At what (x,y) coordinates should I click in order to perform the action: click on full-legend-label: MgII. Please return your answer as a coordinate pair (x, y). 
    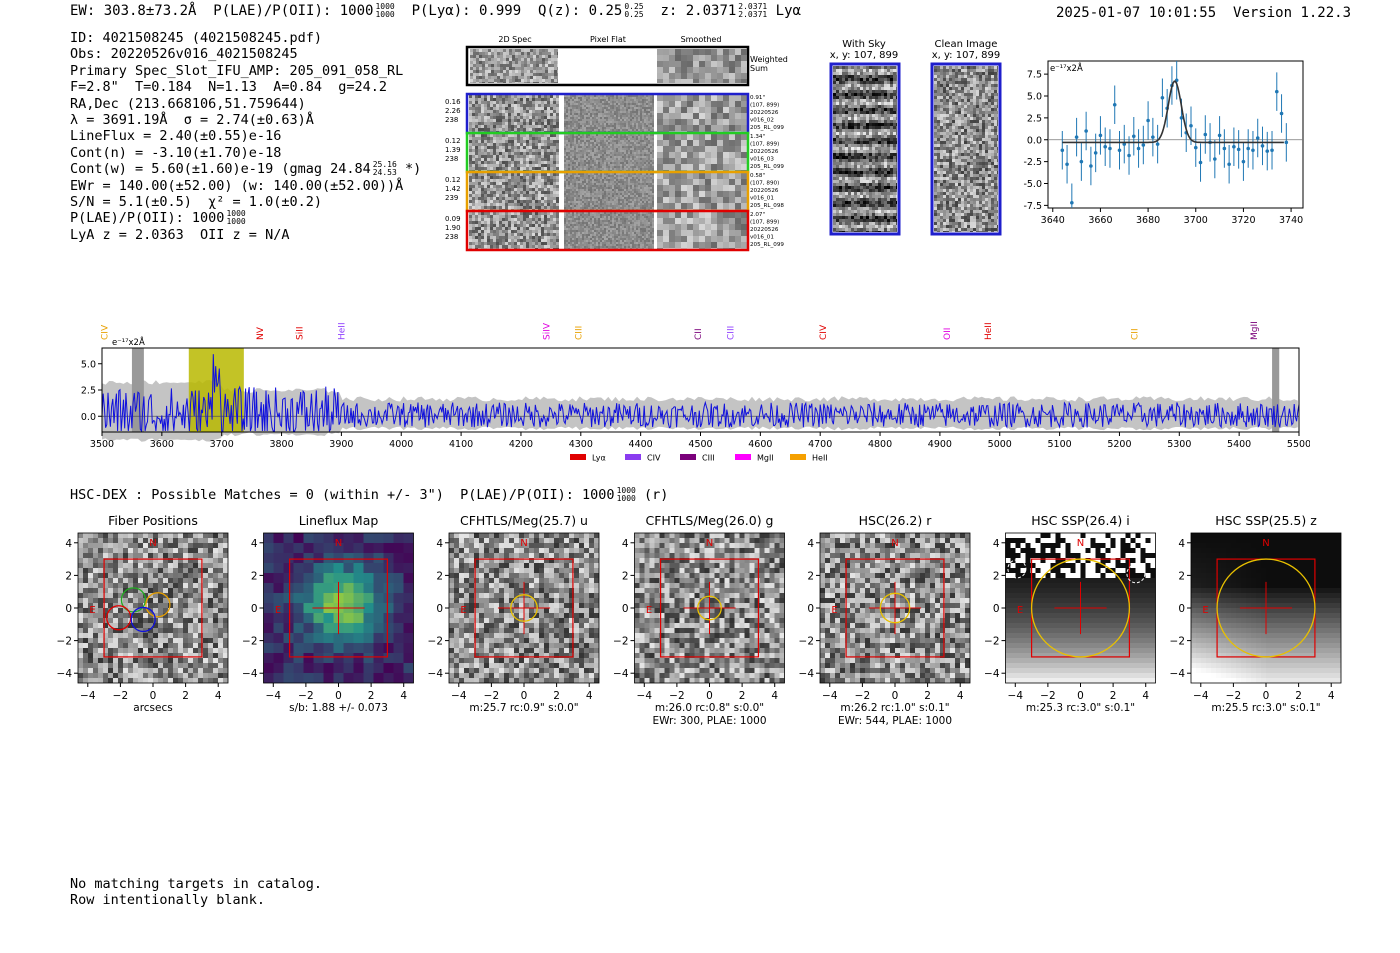
    Looking at the image, I should click on (765, 458).